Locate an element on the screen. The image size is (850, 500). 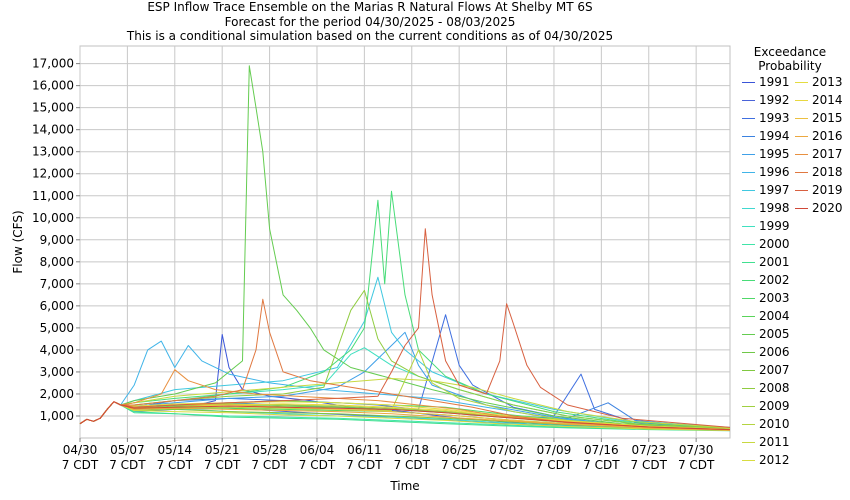
x-tick-label: 05/28 is located at coordinates (269, 450).